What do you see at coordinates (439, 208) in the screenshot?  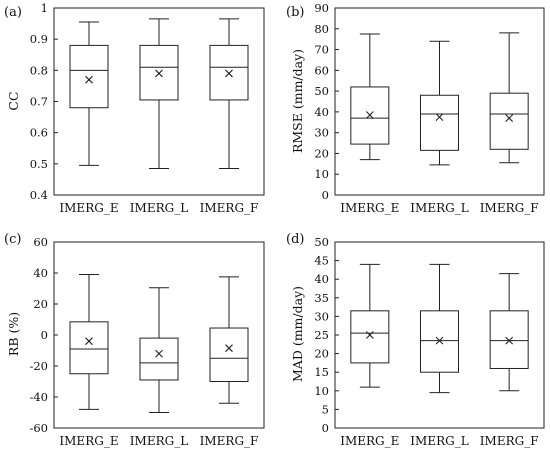 I see `category-label-b: IMERG_L` at bounding box center [439, 208].